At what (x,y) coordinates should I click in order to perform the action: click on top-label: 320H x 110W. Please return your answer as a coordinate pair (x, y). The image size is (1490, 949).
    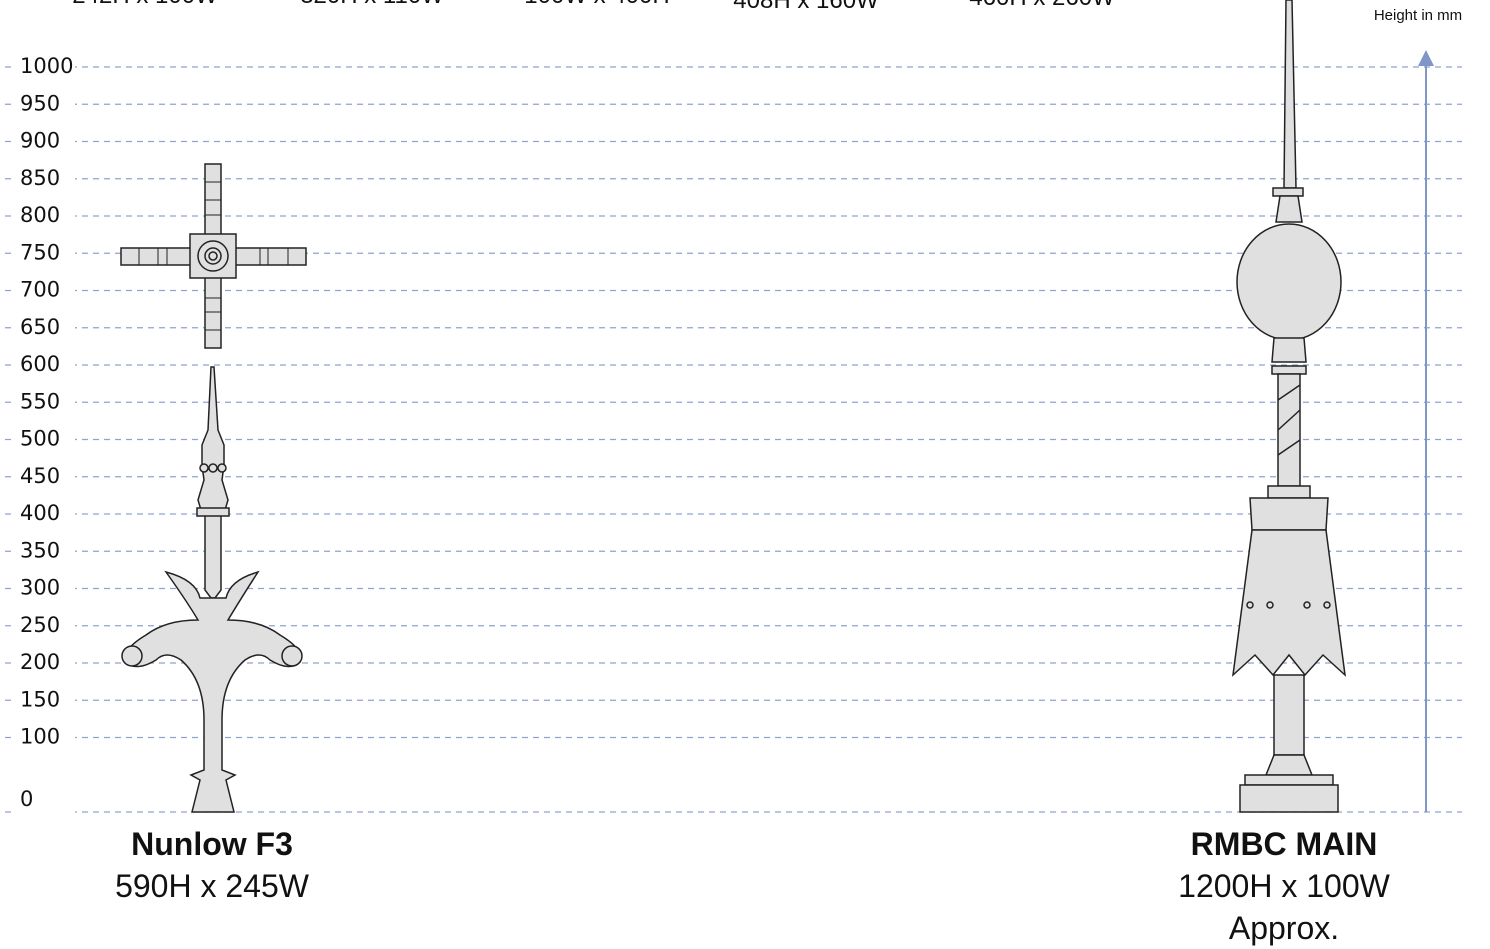
    Looking at the image, I should click on (372, 4).